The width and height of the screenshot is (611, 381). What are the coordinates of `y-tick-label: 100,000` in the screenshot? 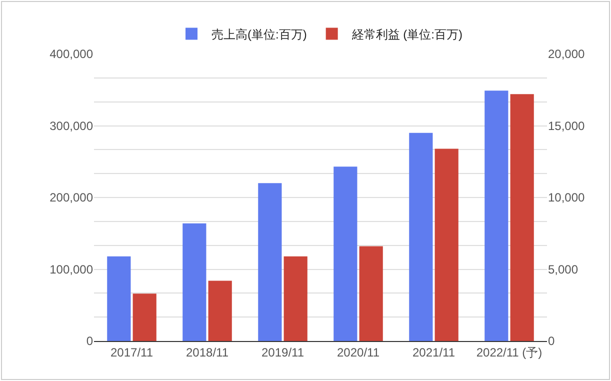 It's located at (72, 269).